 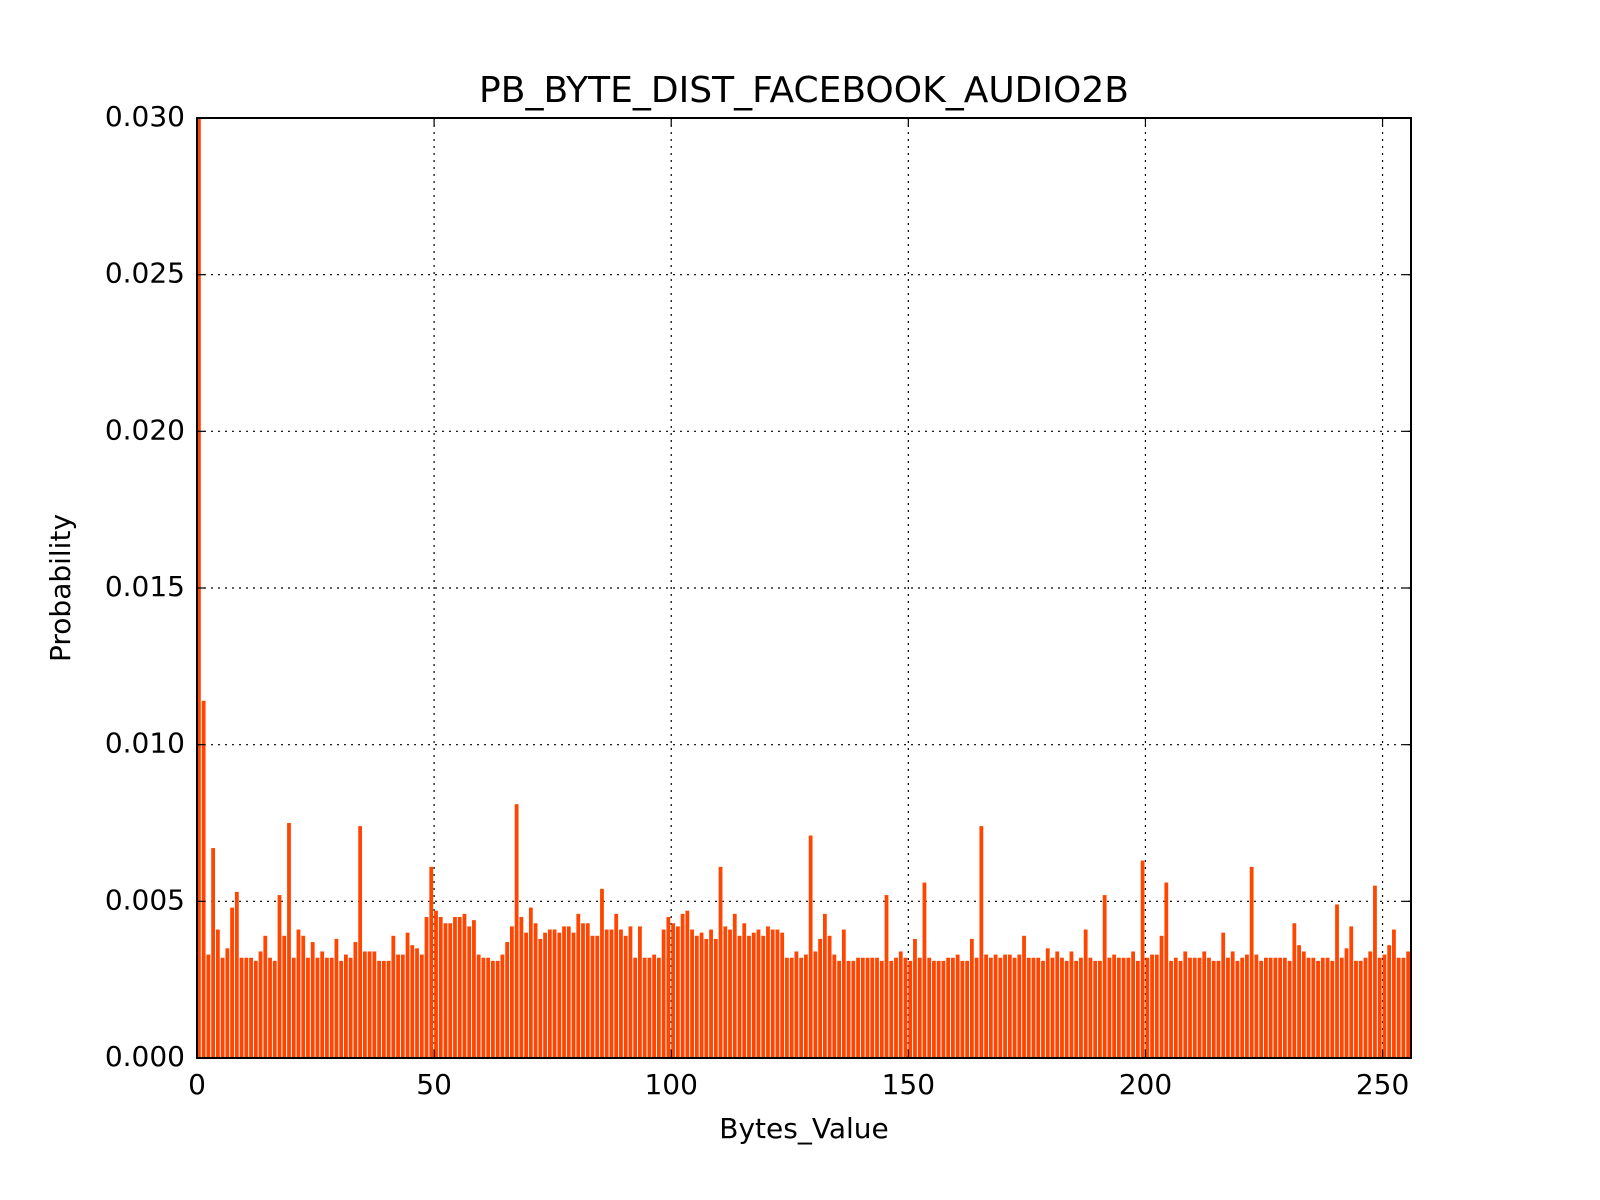 What do you see at coordinates (1382, 1084) in the screenshot?
I see `x-tick-label: 250` at bounding box center [1382, 1084].